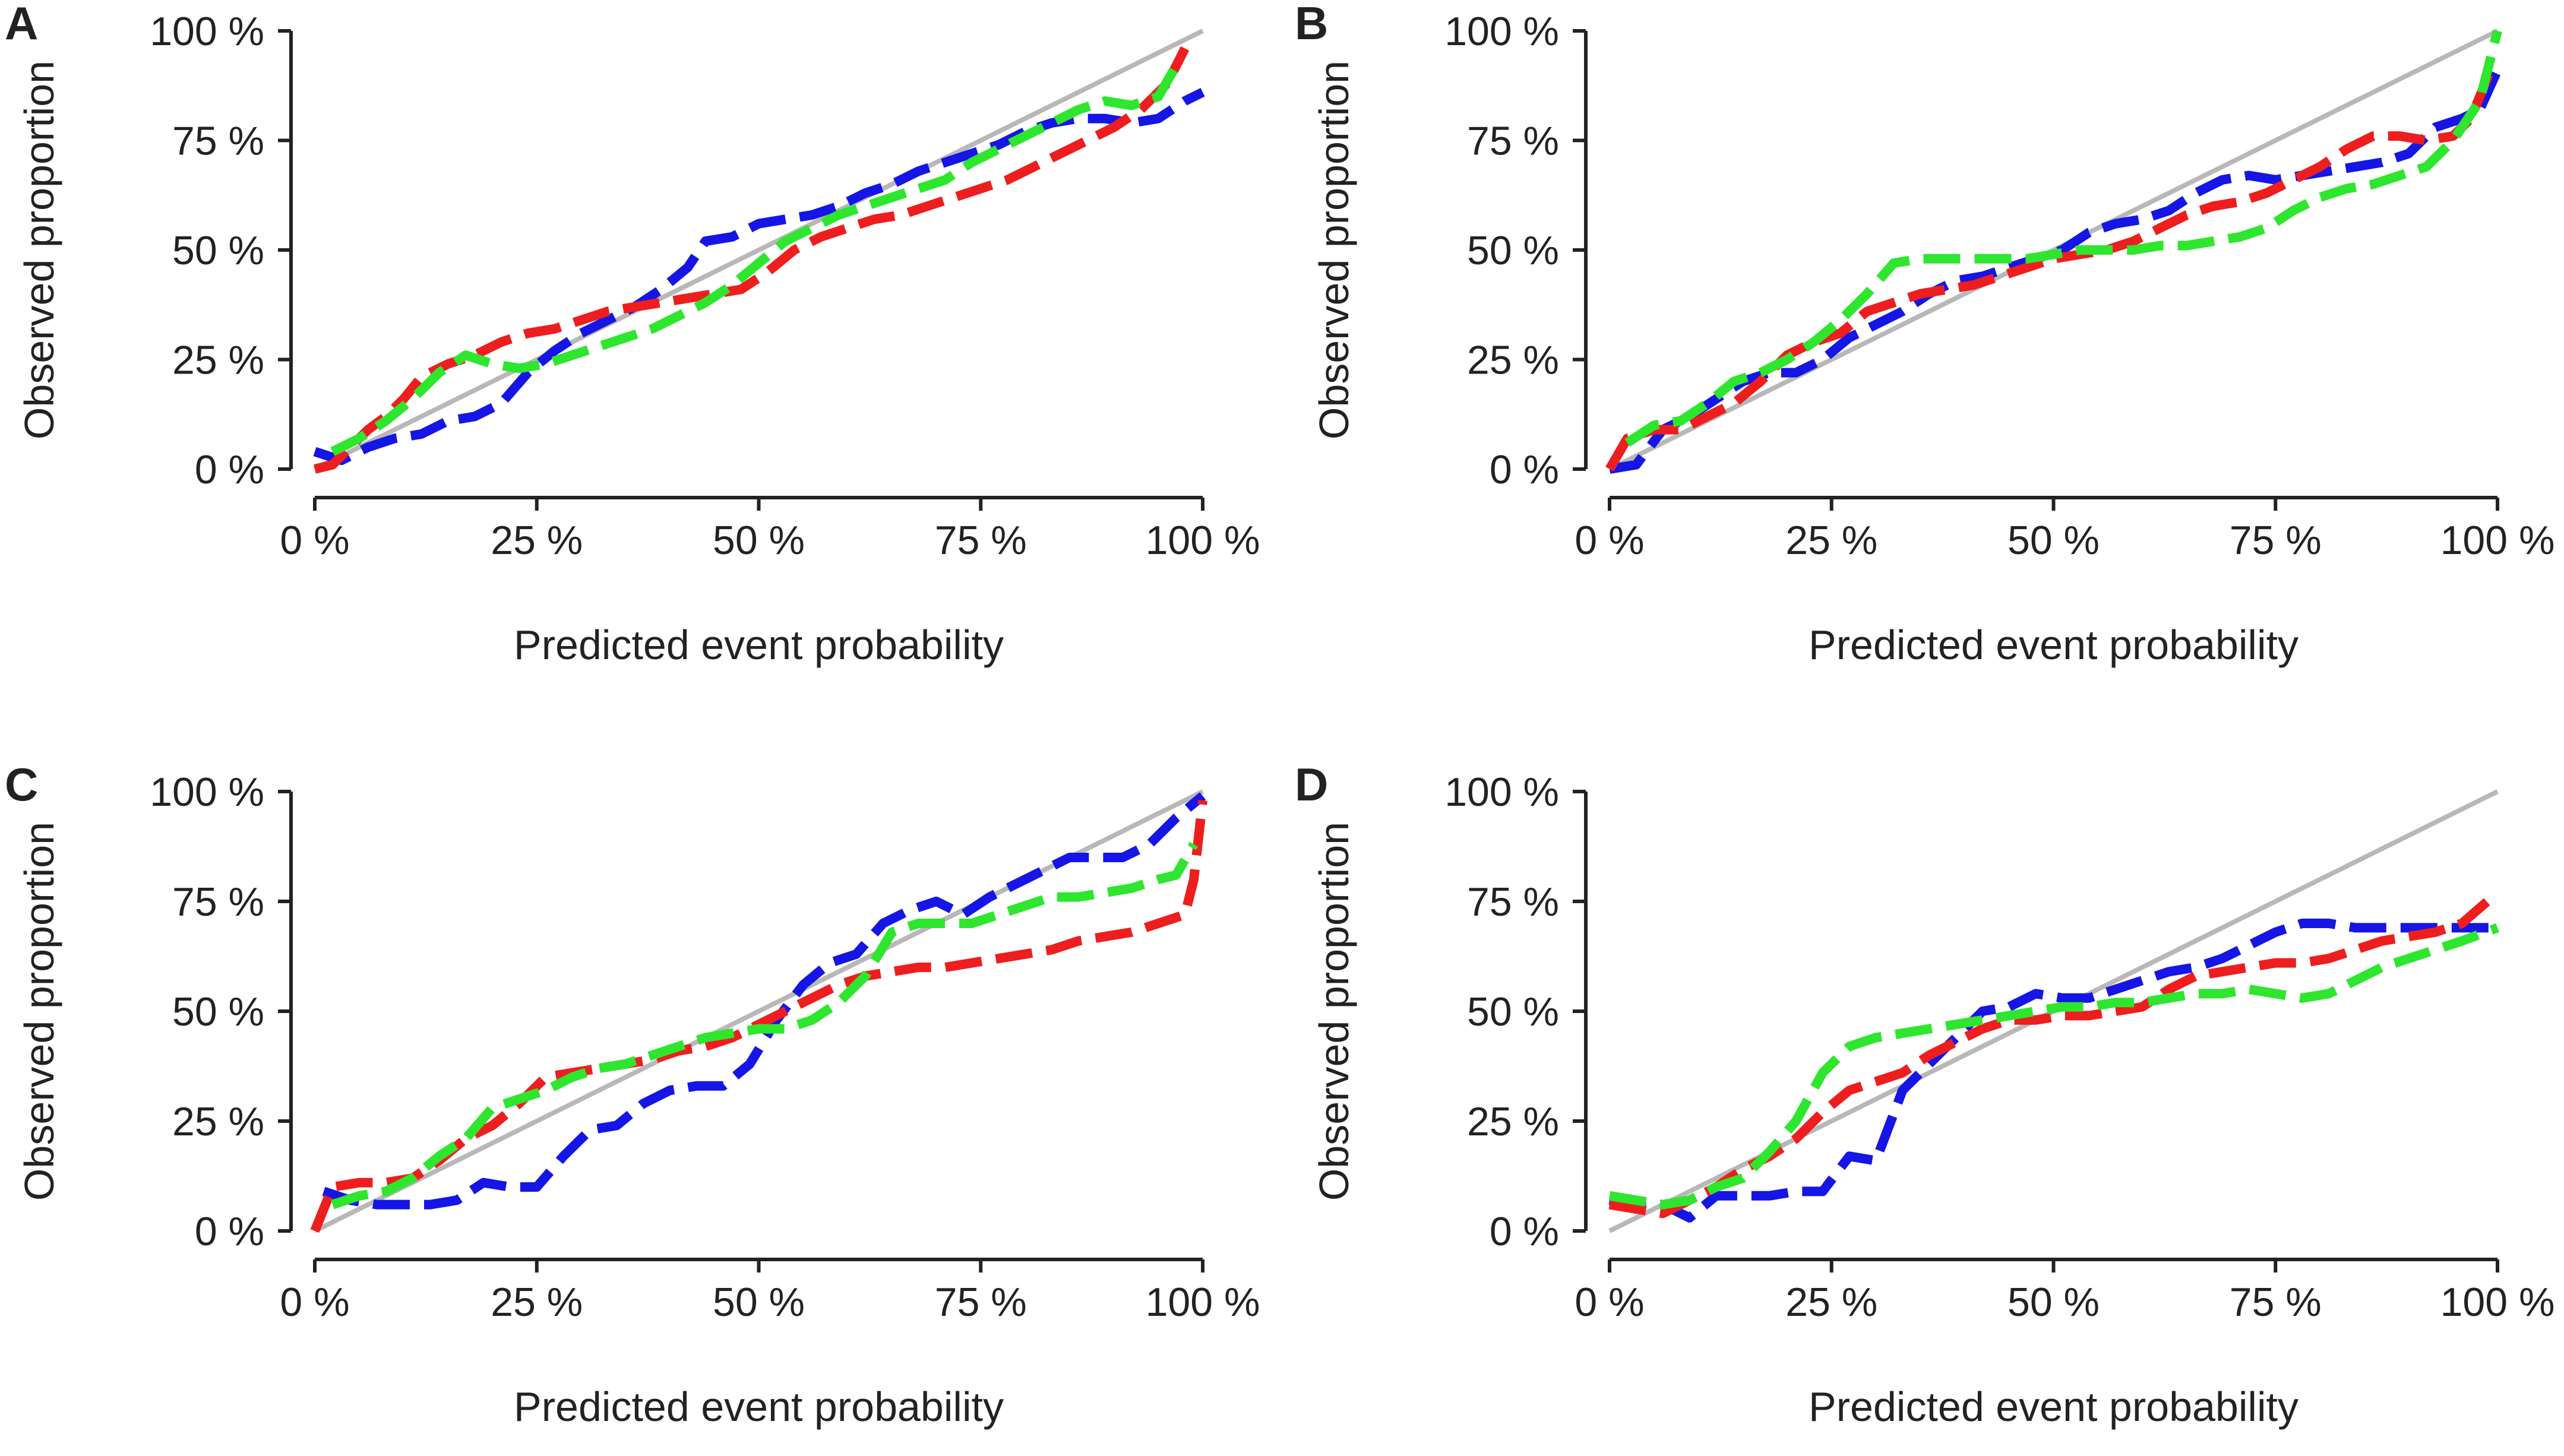 The image size is (2564, 1456). What do you see at coordinates (1311, 785) in the screenshot?
I see `panel-letter-d: D` at bounding box center [1311, 785].